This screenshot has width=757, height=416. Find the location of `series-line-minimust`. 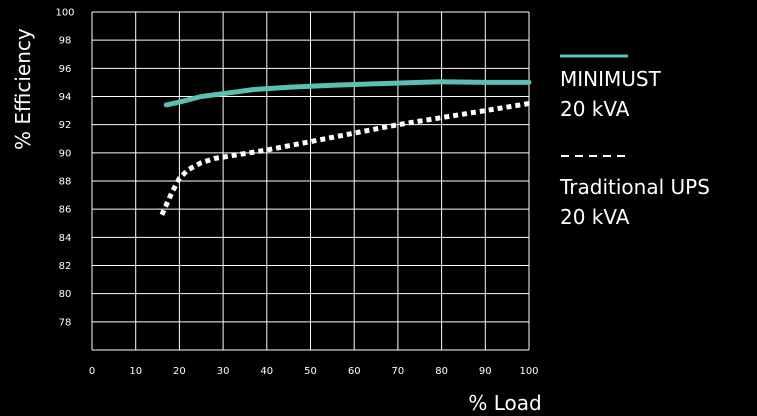

series-line-minimust is located at coordinates (347, 93).